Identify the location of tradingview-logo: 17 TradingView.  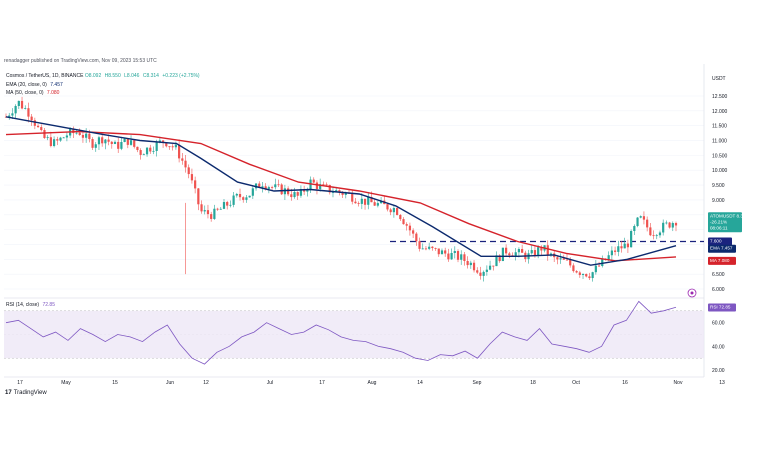
(26, 393).